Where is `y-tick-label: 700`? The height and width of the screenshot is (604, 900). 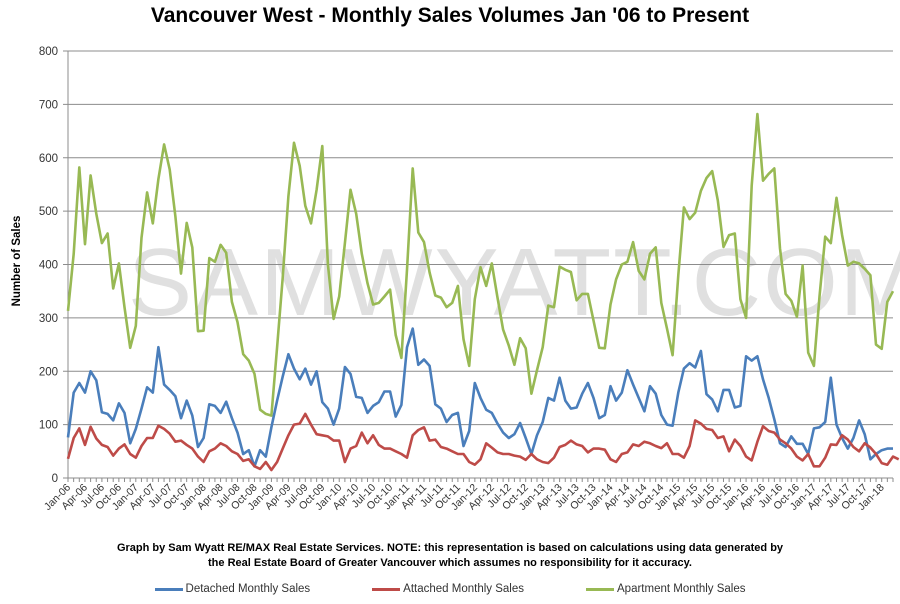
y-tick-label: 700 is located at coordinates (48, 105).